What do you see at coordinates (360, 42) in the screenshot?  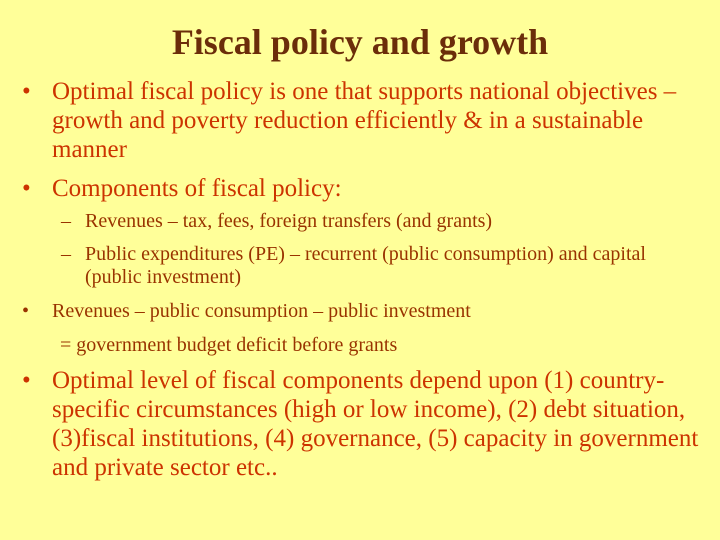 I see `slide-title: Fiscal policy and growth` at bounding box center [360, 42].